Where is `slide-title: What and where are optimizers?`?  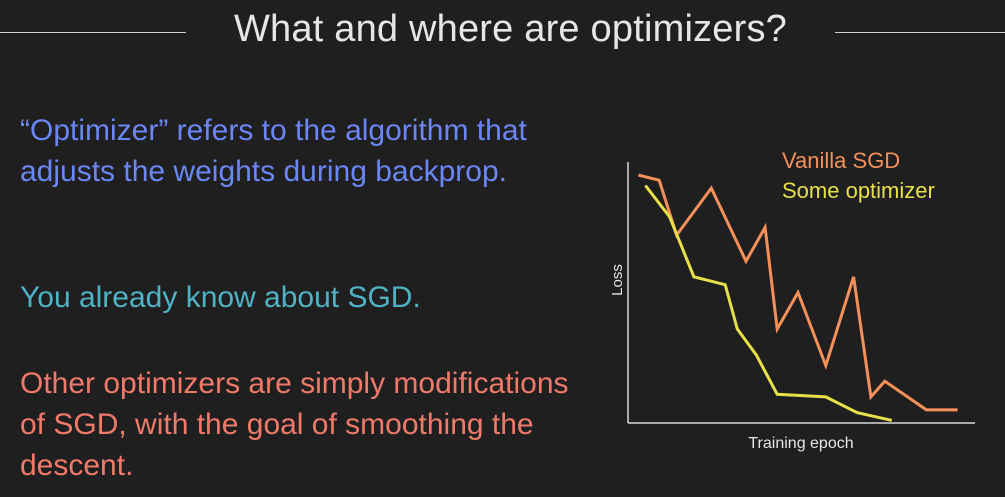 slide-title: What and where are optimizers? is located at coordinates (510, 29).